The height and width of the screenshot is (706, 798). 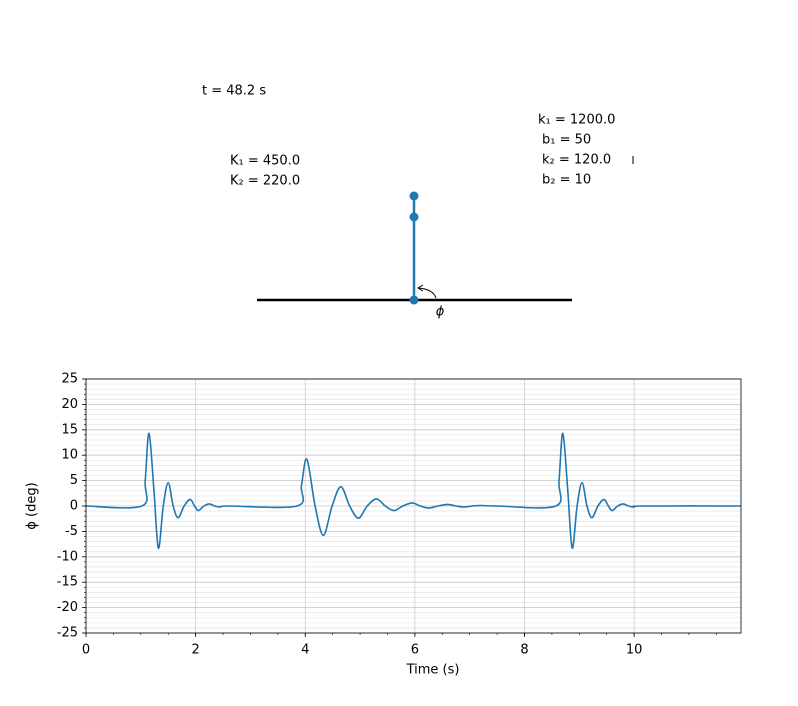 What do you see at coordinates (86, 650) in the screenshot?
I see `x-tick-label: 0` at bounding box center [86, 650].